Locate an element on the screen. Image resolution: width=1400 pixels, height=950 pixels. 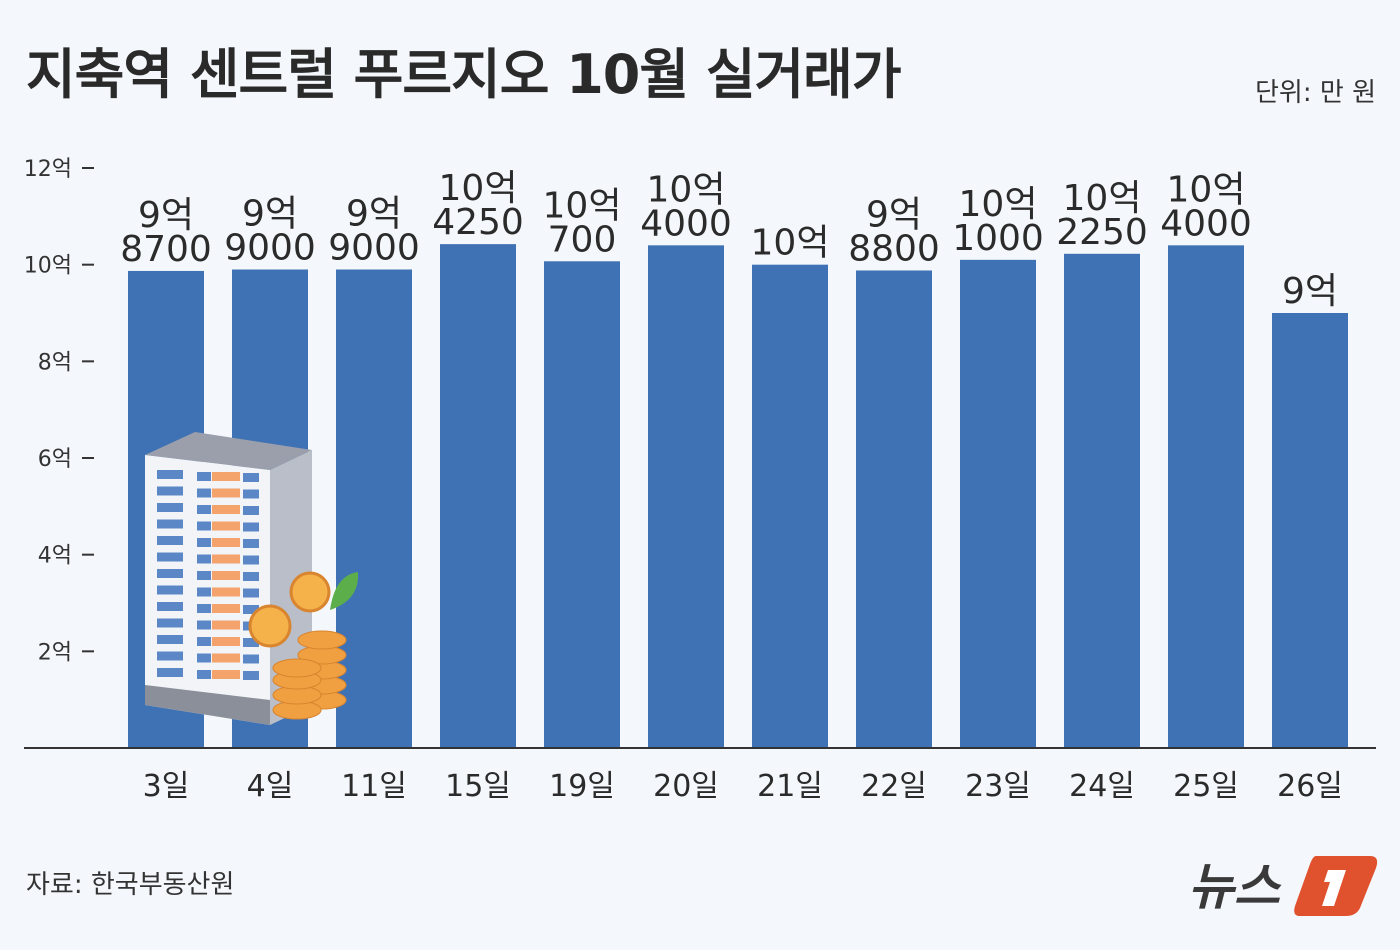
chart-title: 지축역 센트럴 푸르지오 10월 실거래가 is located at coordinates (464, 74).